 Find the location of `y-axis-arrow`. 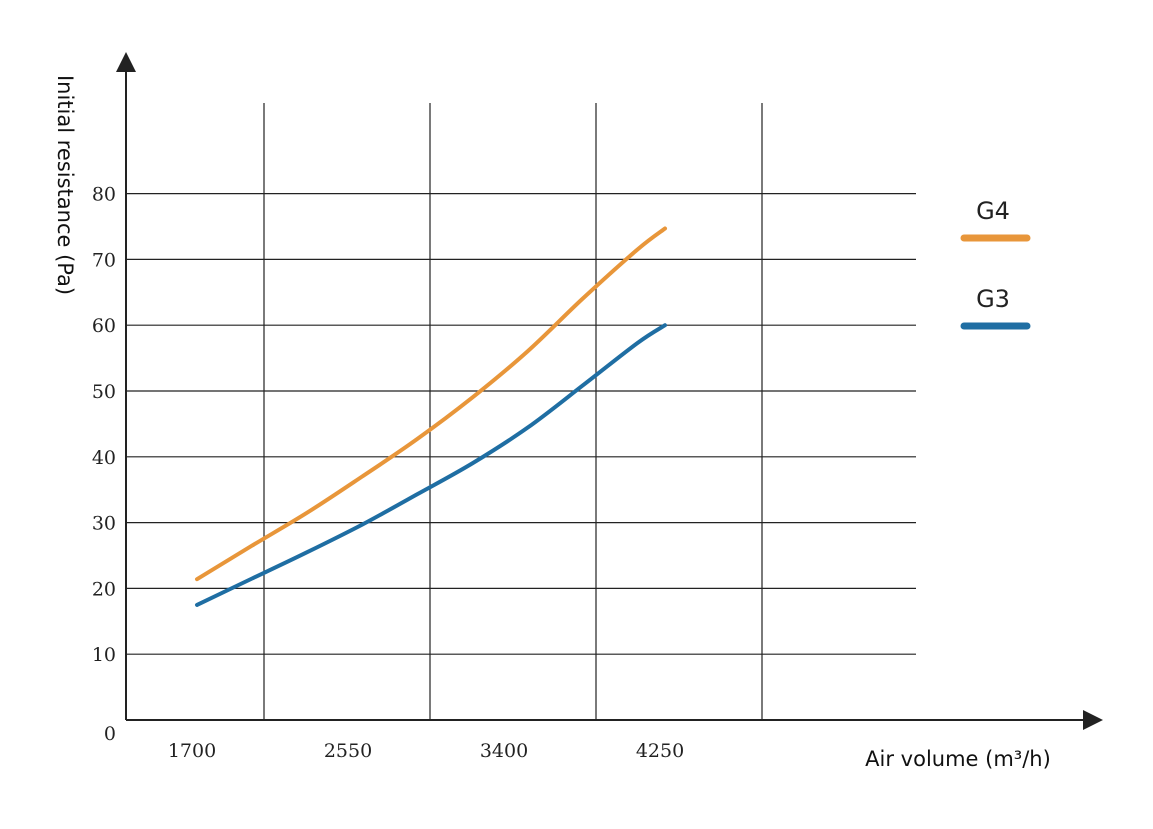

y-axis-arrow is located at coordinates (126, 62).